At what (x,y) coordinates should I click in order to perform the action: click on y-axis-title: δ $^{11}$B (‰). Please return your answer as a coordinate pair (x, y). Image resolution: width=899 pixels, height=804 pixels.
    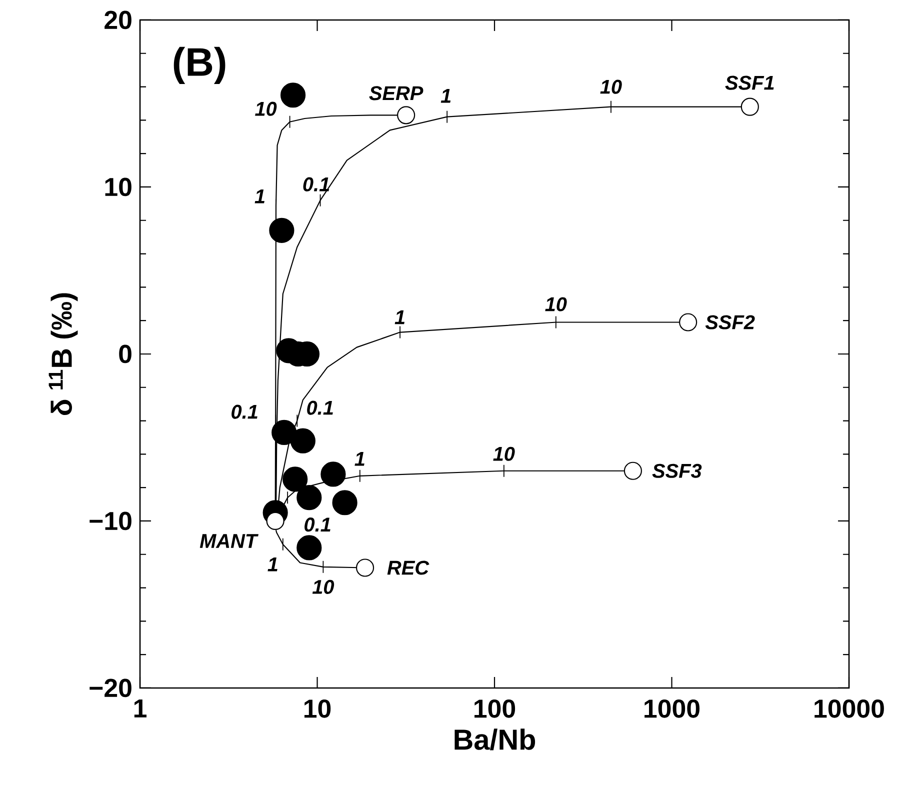
    Looking at the image, I should click on (63, 354).